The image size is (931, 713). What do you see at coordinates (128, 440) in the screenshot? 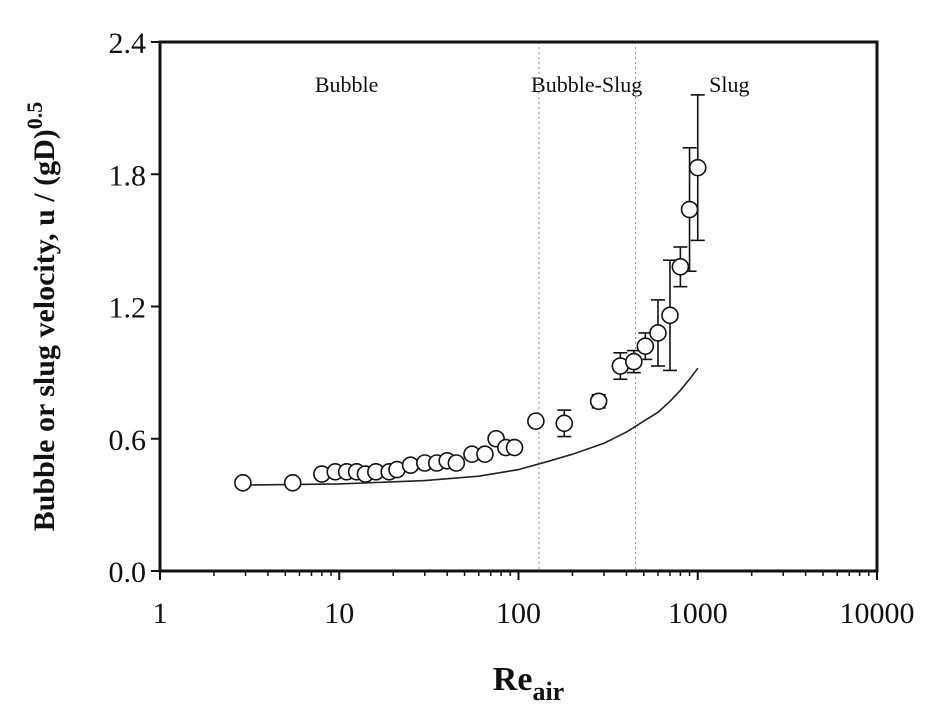
I see `y-tick-label: 0.6` at bounding box center [128, 440].